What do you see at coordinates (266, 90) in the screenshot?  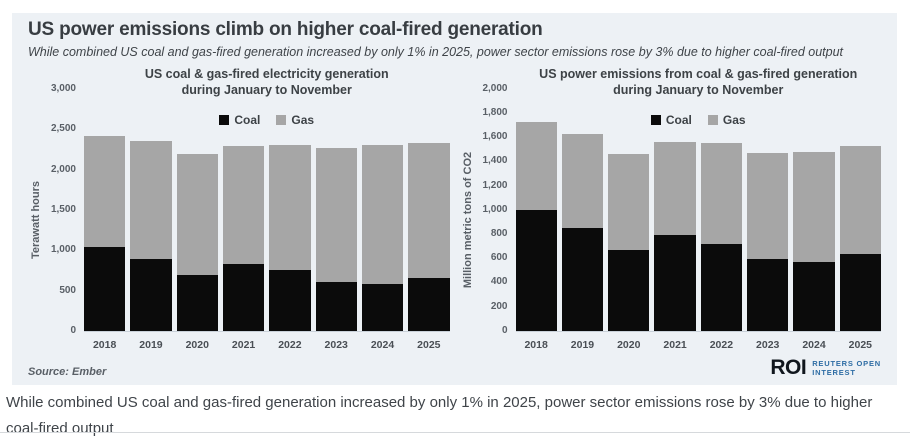 I see `chart-title-line2: during January to November` at bounding box center [266, 90].